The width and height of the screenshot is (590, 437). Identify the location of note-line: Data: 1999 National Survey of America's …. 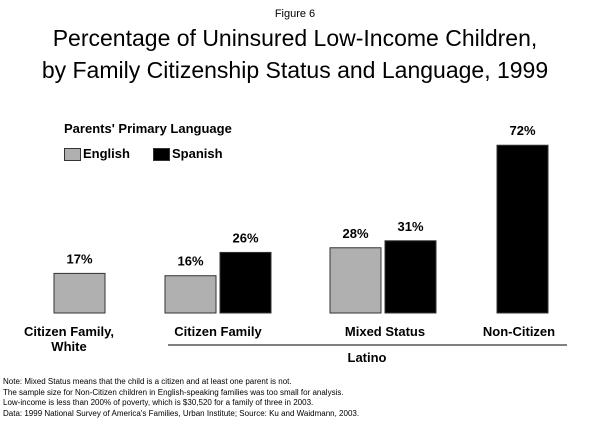
(181, 413).